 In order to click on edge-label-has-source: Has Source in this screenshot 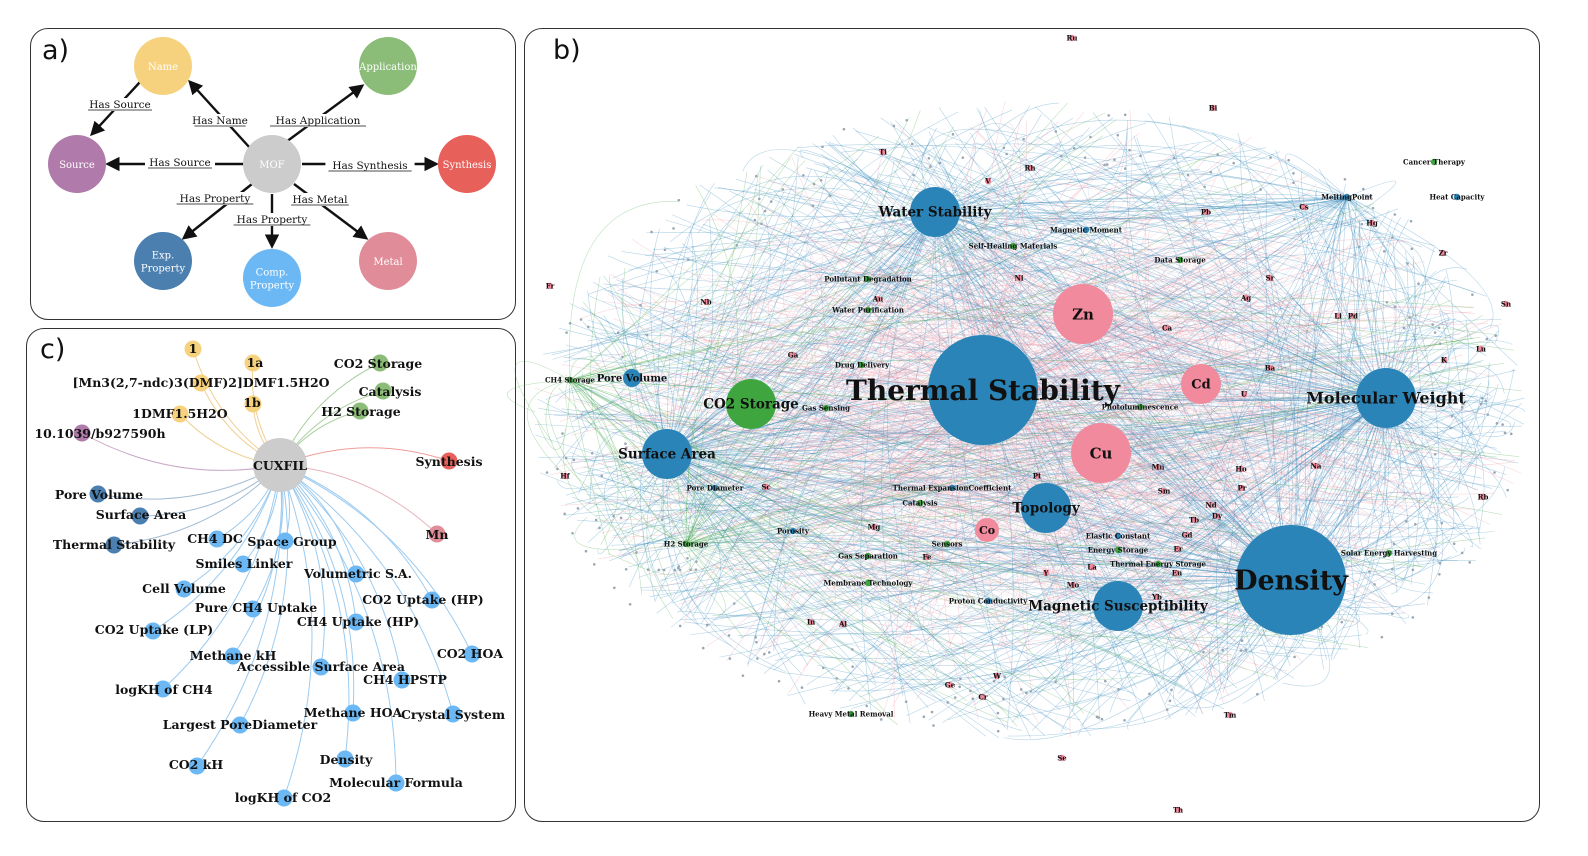, I will do `click(120, 105)`.